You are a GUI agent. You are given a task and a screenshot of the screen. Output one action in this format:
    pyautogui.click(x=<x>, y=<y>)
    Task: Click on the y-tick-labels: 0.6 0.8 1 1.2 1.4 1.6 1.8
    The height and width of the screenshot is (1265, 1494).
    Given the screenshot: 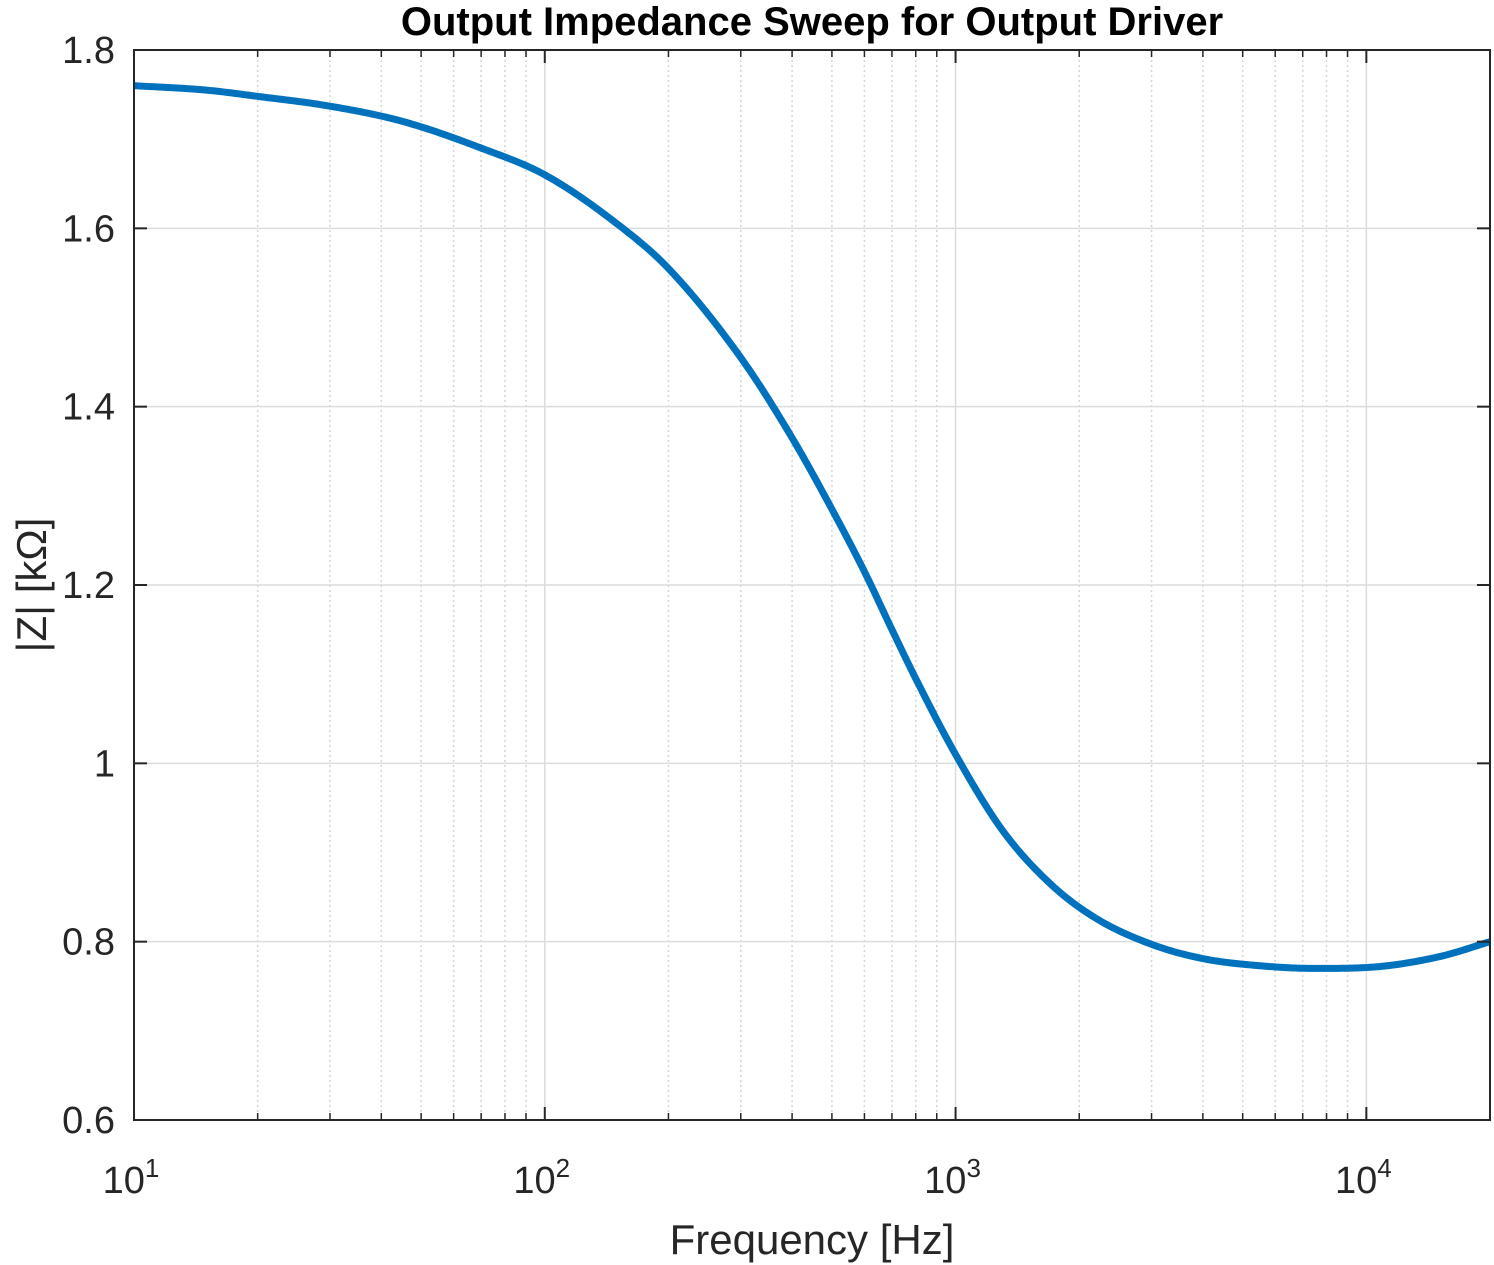 What is the action you would take?
    pyautogui.click(x=88, y=586)
    